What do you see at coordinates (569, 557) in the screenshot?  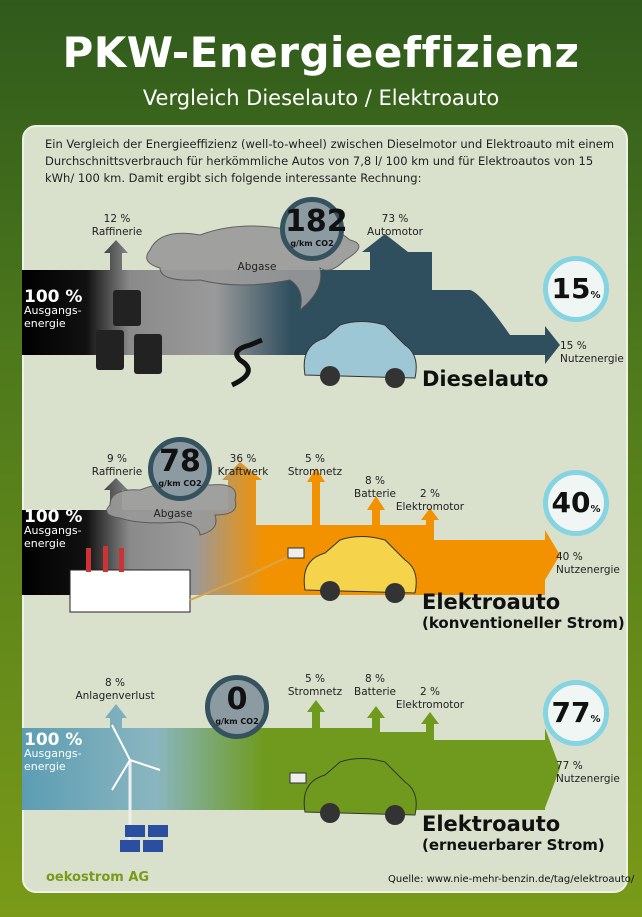 I see `end-value: 40 %` at bounding box center [569, 557].